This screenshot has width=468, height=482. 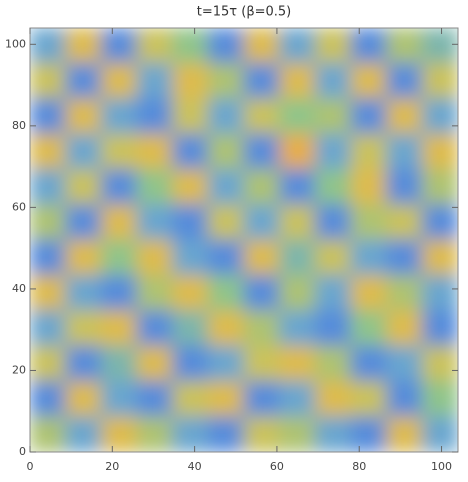 What do you see at coordinates (15, 43) in the screenshot?
I see `y-tick-label: 100` at bounding box center [15, 43].